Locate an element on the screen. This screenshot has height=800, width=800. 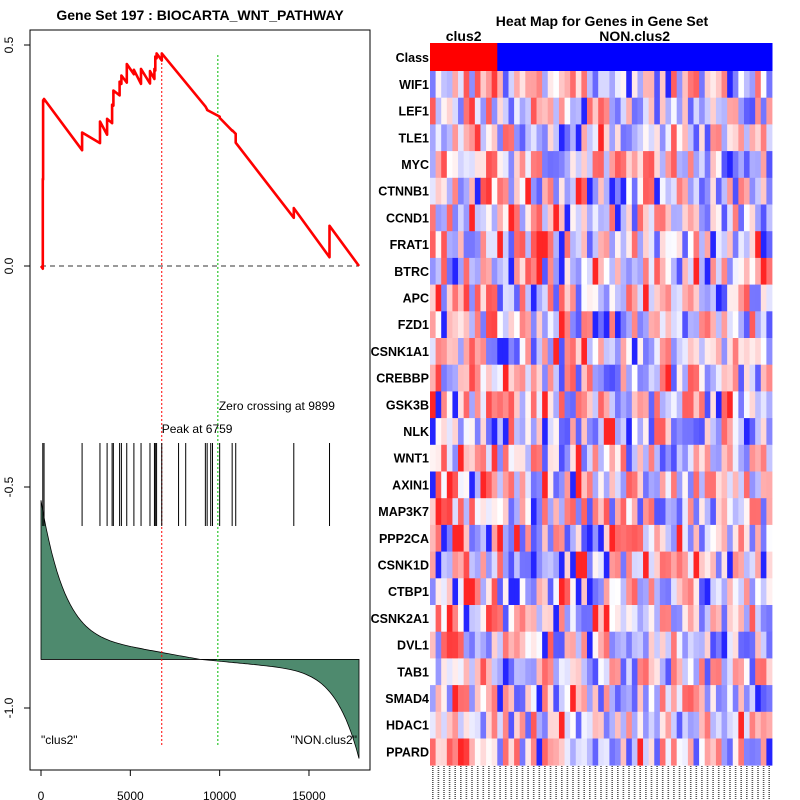
gene-label: MAP3K7 is located at coordinates (403, 512).